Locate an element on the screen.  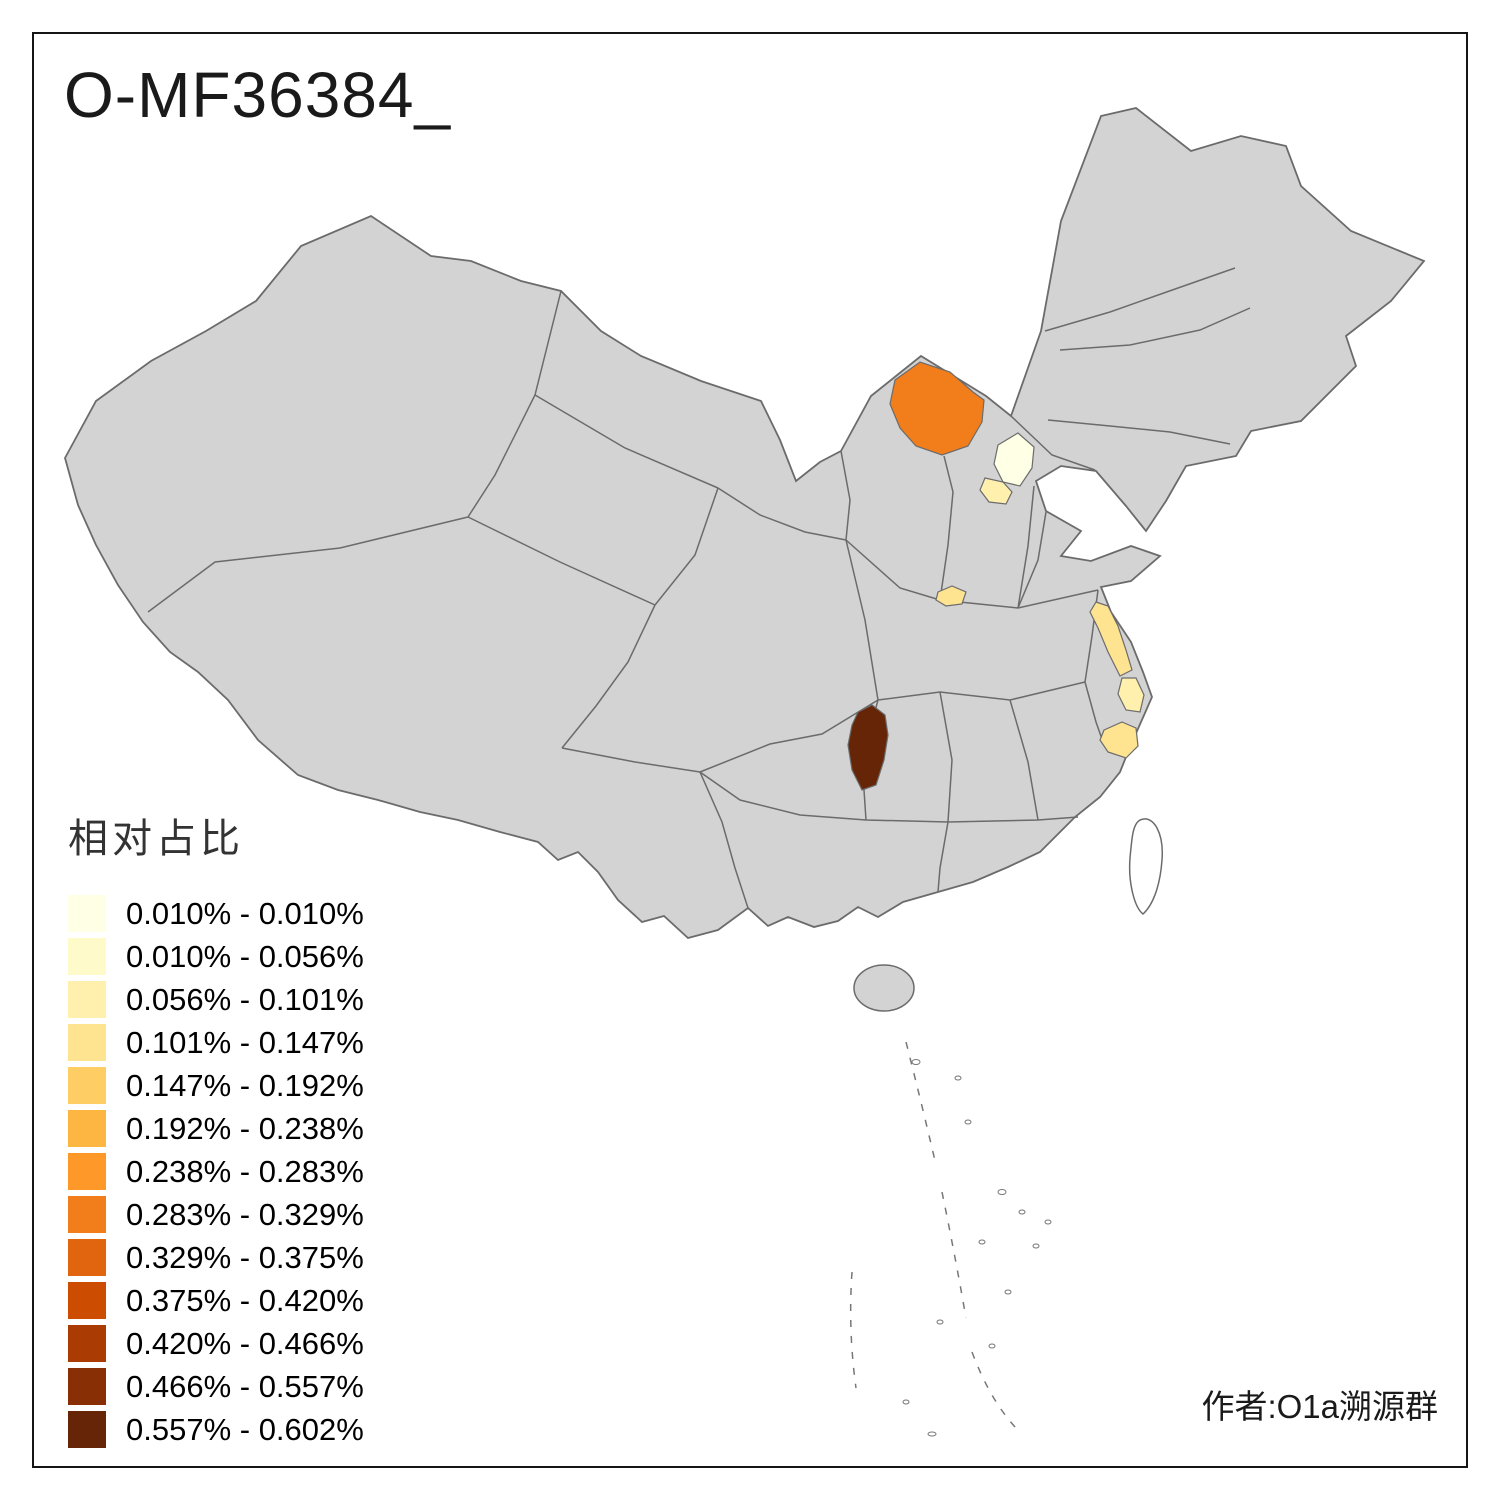
legend-item: 0.056% - 0.101% is located at coordinates (216, 999).